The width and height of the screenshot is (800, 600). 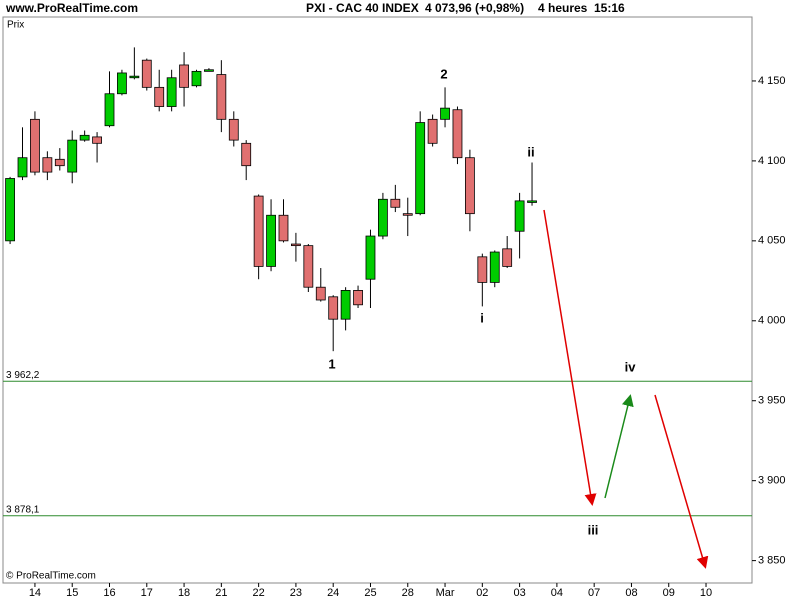 I want to click on x-tick-label: Mar, so click(x=445, y=593).